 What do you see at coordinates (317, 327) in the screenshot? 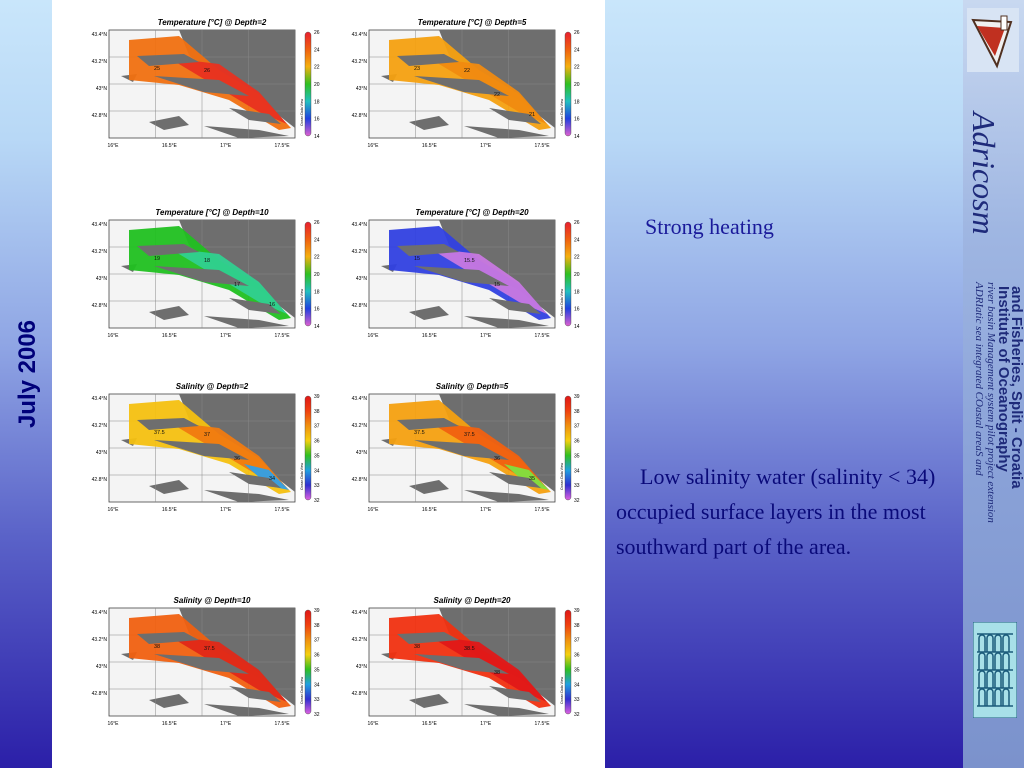
I see `color-scale-tick: 14` at bounding box center [317, 327].